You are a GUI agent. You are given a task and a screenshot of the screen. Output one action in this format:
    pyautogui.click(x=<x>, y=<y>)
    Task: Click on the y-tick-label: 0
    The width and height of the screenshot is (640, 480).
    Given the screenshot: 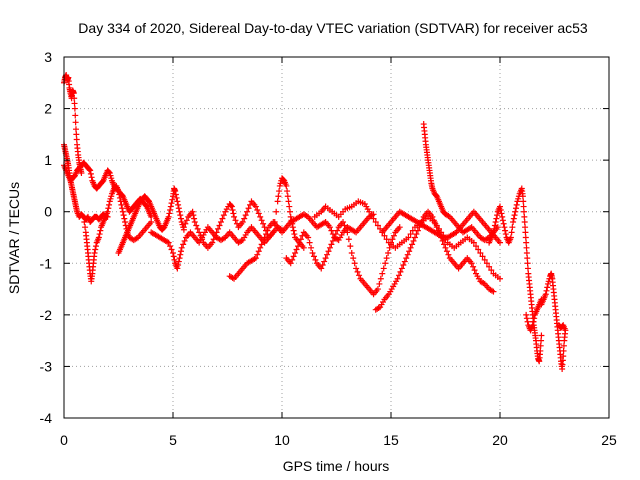 What is the action you would take?
    pyautogui.click(x=48, y=212)
    